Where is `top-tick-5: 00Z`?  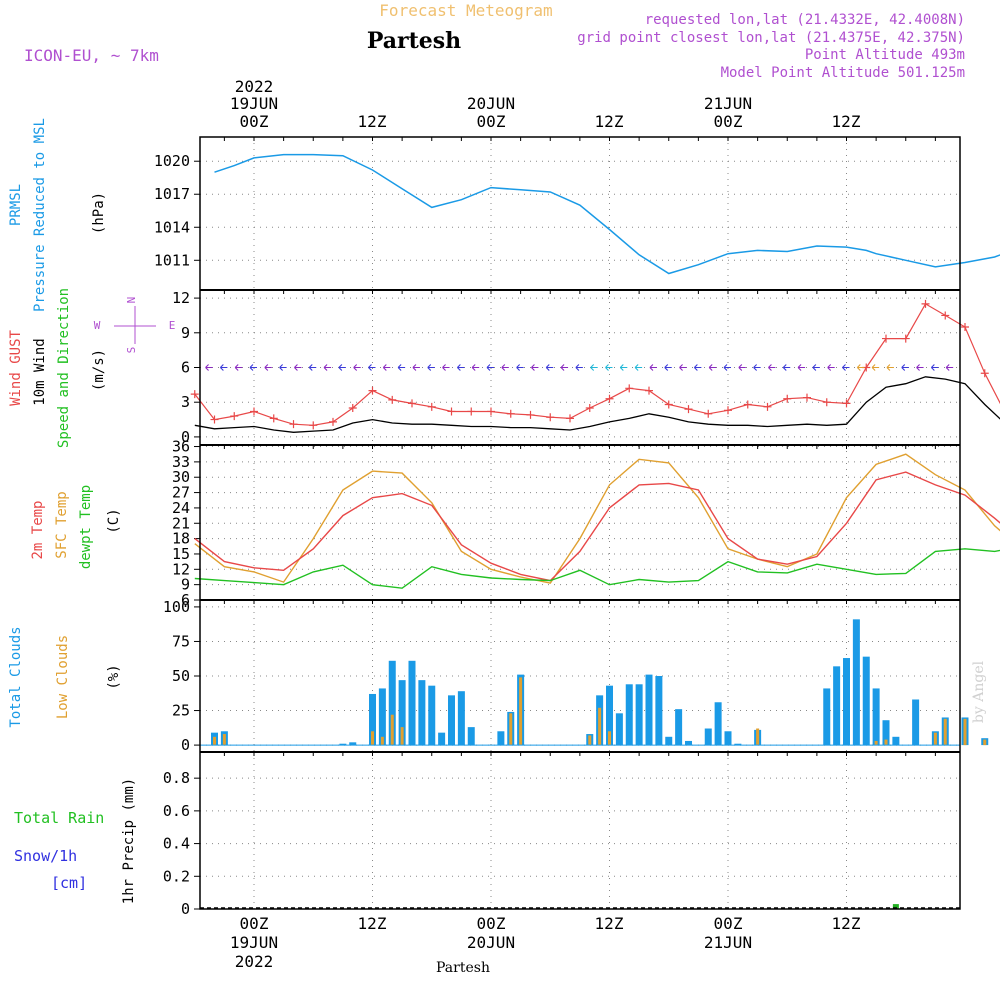
top-tick-5: 00Z is located at coordinates (728, 121).